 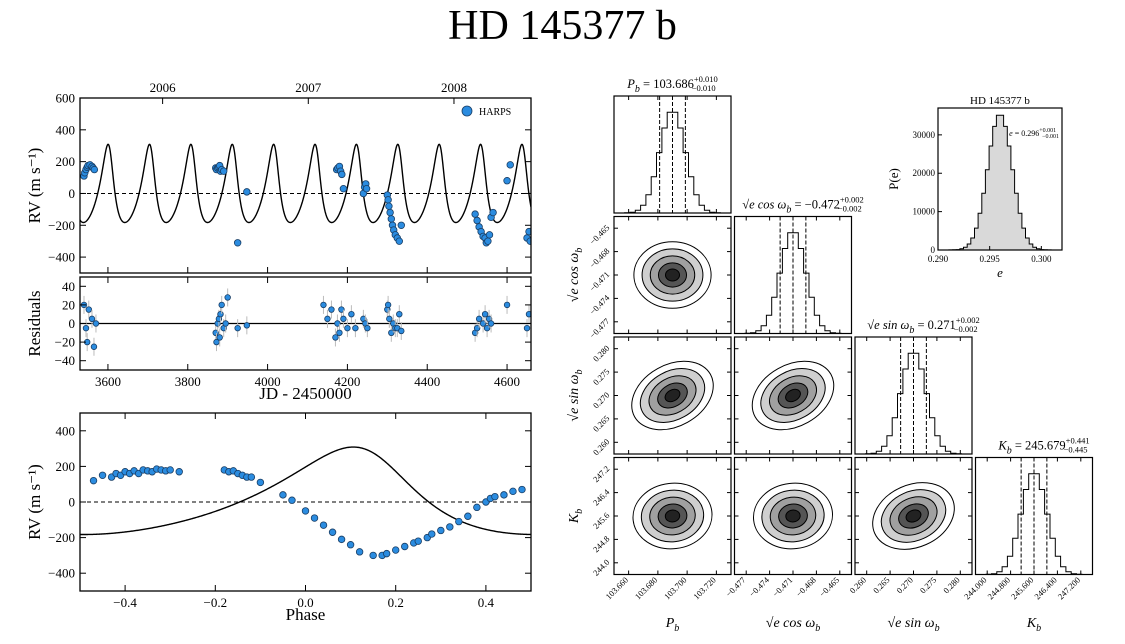 What do you see at coordinates (188, 381) in the screenshot?
I see `x-tick-label: 3800` at bounding box center [188, 381].